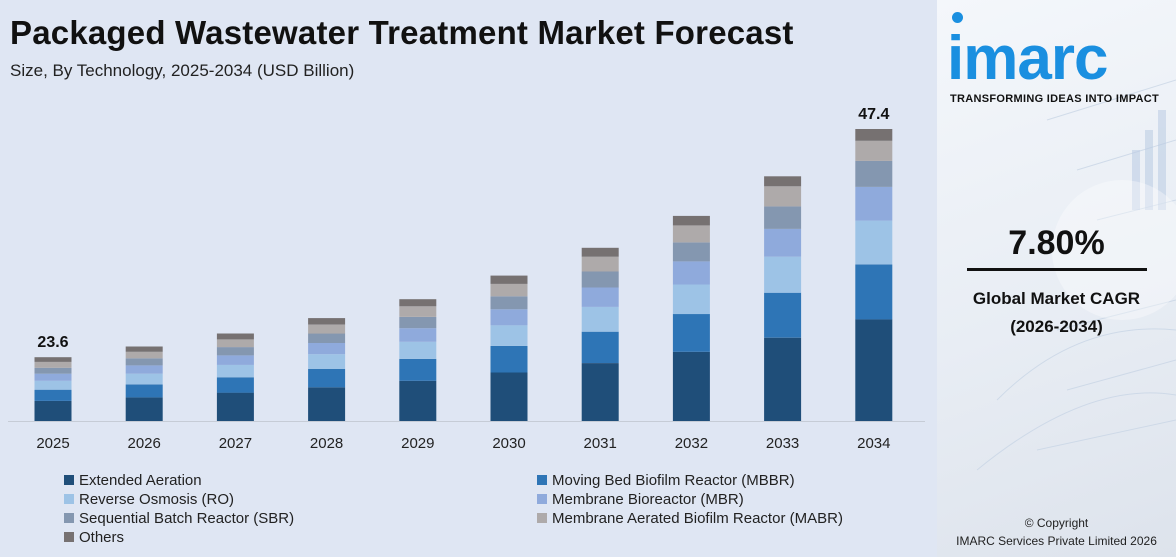  I want to click on cagr-label: Global Market CAGR (2026-2034), so click(1056, 313).